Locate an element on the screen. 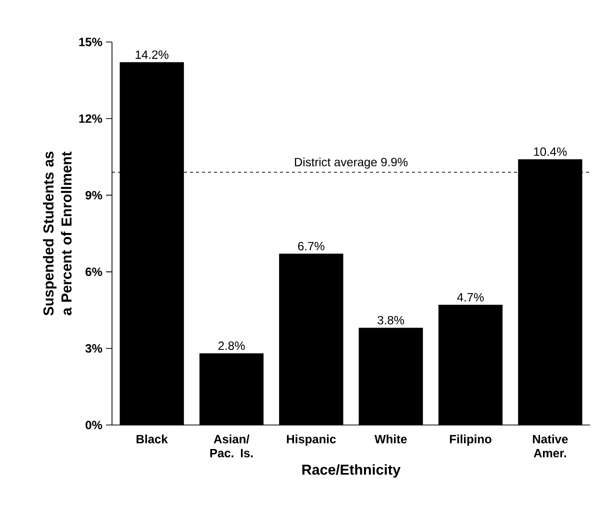 The width and height of the screenshot is (602, 523). x-tick-label: Asian/ Pac. Is. is located at coordinates (231, 446).